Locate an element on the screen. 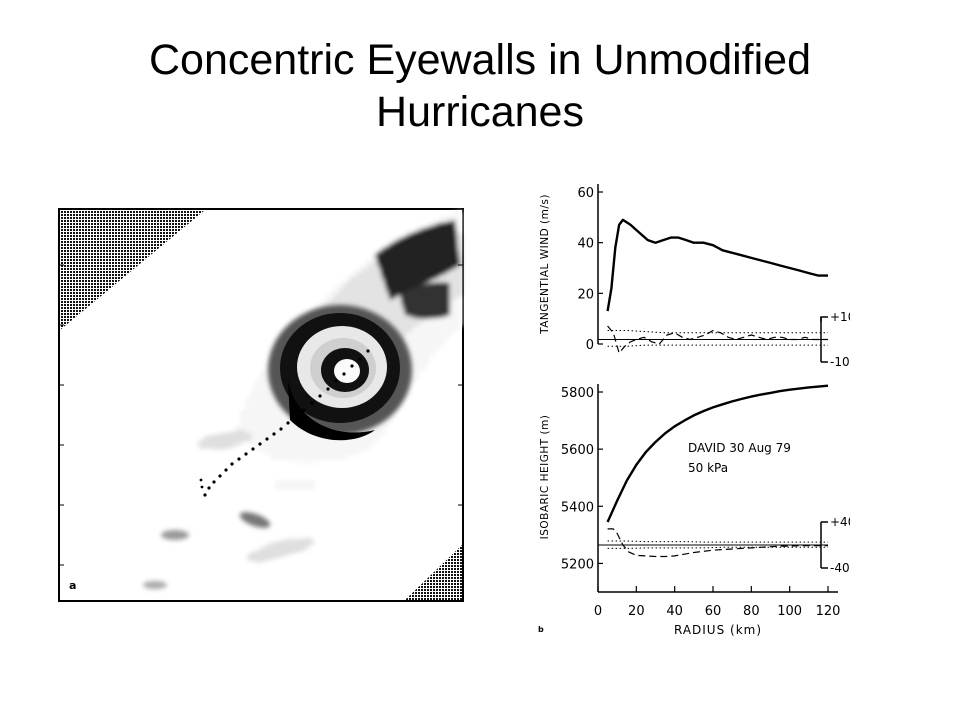  wind-y-tick-label: 20 is located at coordinates (585, 294).